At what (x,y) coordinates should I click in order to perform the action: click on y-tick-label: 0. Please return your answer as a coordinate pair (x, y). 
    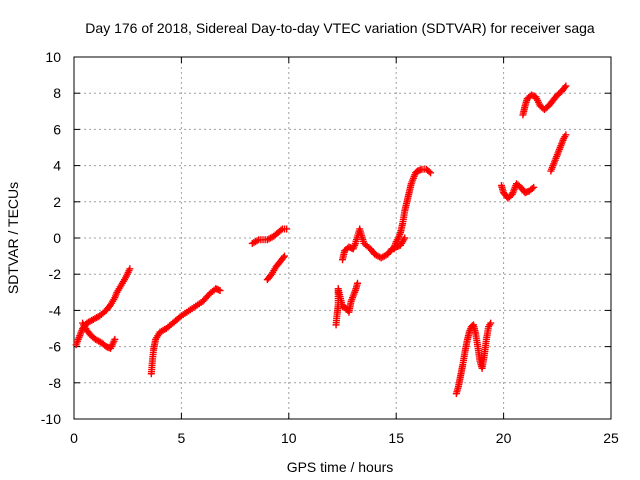
    Looking at the image, I should click on (57, 238).